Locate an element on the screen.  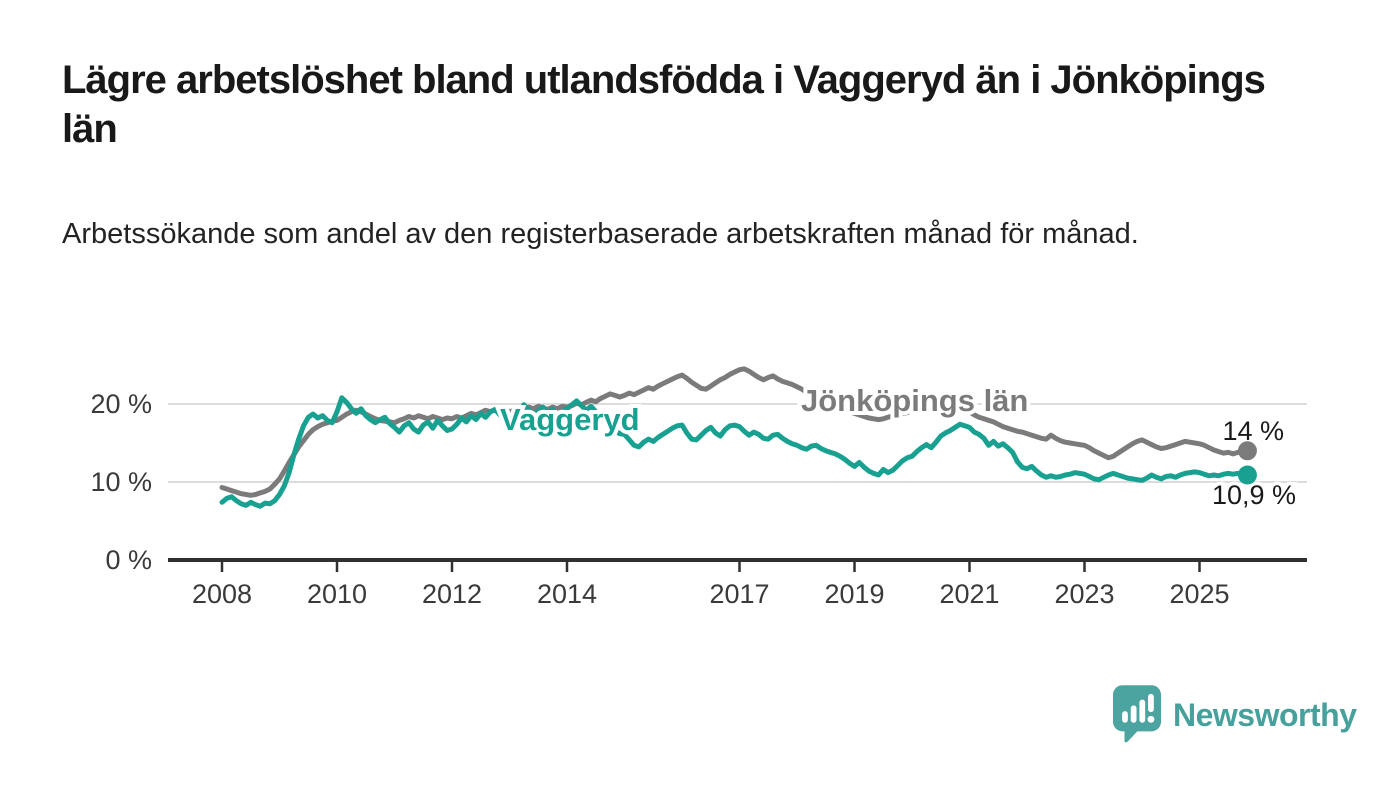
x-tick-label: 2025 is located at coordinates (1199, 594).